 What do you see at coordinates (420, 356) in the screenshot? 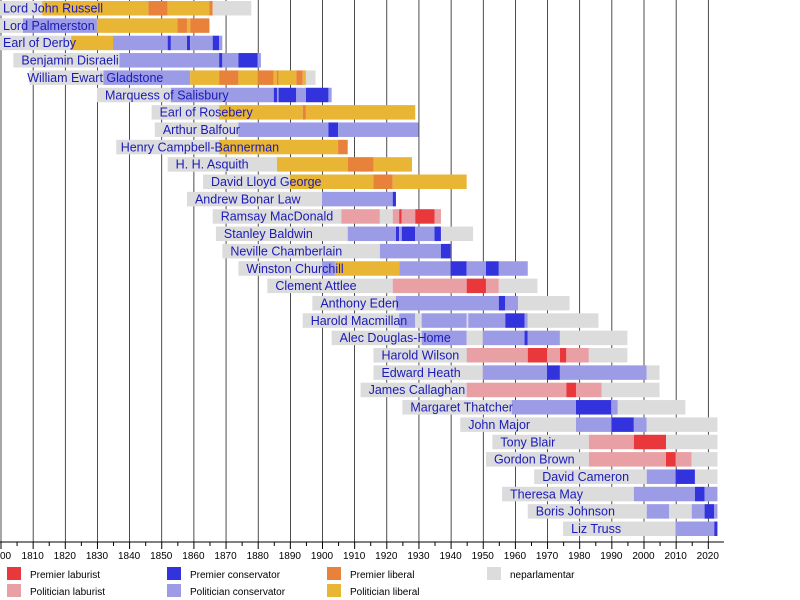
I see `pm-name-label: Harold Wilson` at bounding box center [420, 356].